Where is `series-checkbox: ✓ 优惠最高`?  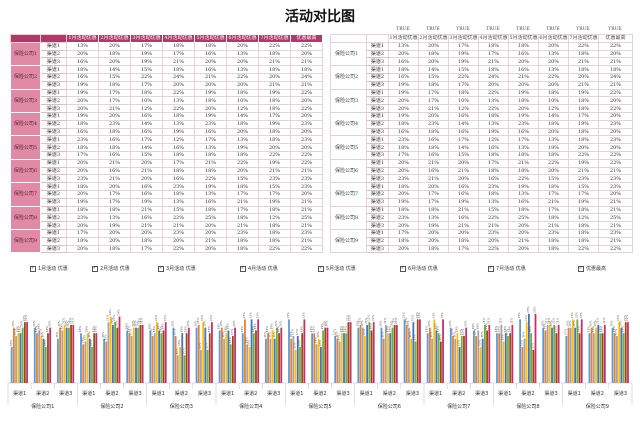 series-checkbox: ✓ 优惠最高 is located at coordinates (592, 268).